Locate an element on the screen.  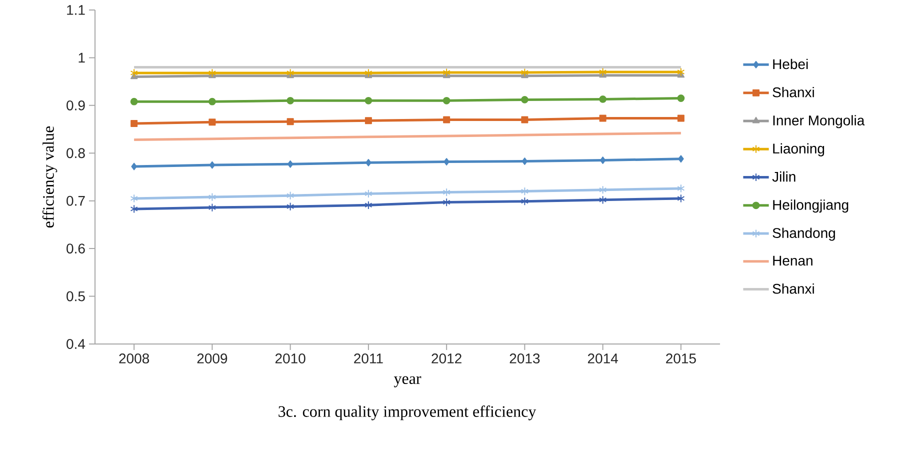
x-tick-label: 2012 is located at coordinates (447, 359).